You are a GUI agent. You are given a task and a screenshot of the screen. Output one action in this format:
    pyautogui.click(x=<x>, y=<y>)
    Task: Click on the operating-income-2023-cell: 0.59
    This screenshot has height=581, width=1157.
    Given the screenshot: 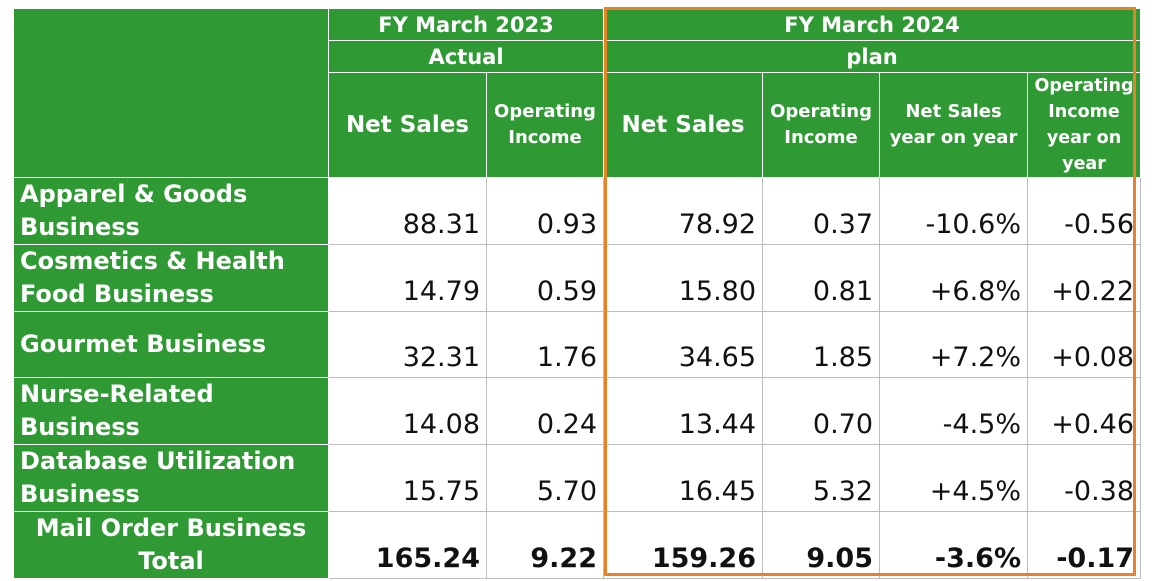 What is the action you would take?
    pyautogui.click(x=545, y=278)
    